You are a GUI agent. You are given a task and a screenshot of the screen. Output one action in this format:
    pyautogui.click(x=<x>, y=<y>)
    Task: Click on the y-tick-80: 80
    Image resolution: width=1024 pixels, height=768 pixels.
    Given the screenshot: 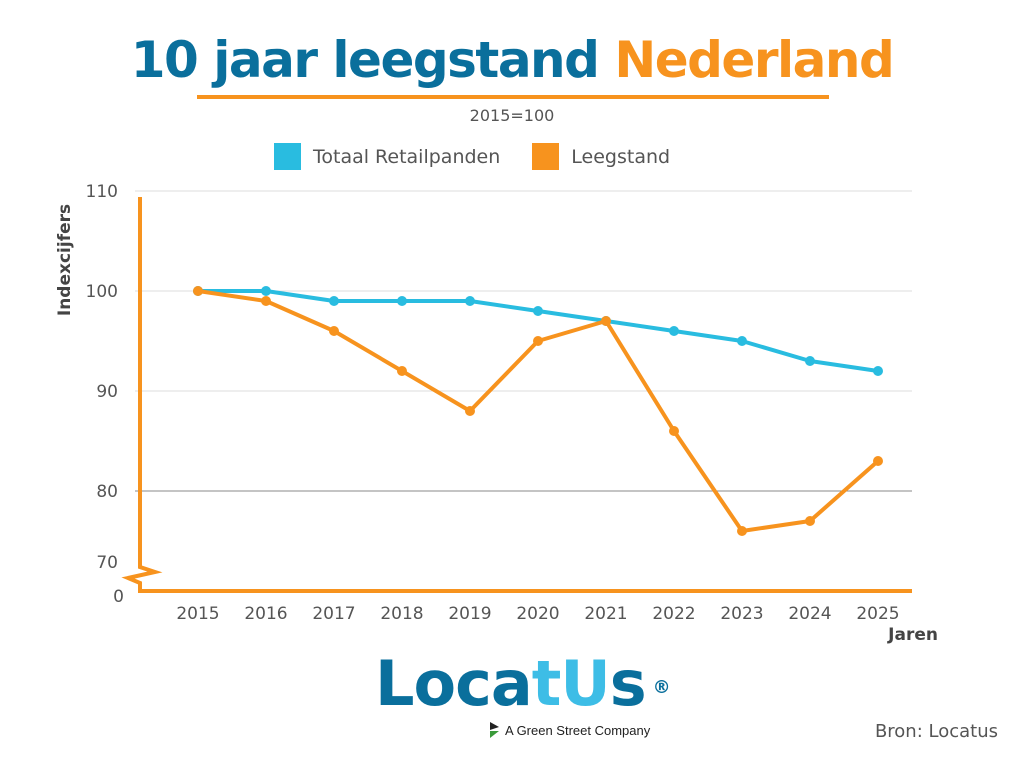 What is the action you would take?
    pyautogui.click(x=107, y=492)
    